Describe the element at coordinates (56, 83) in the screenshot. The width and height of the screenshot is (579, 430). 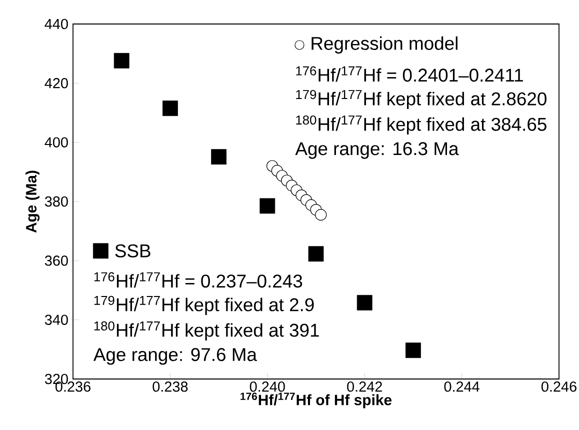
I see `y-tick-label: 420` at that location.